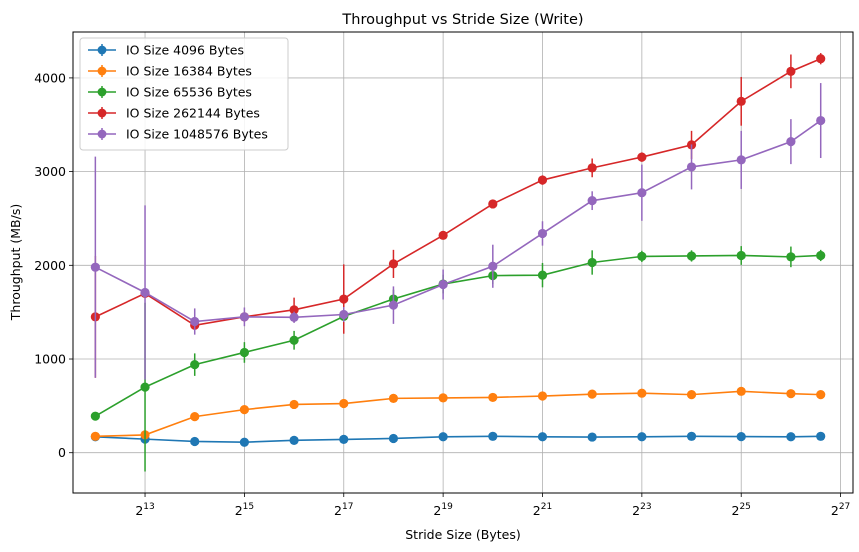 The image size is (859, 552). Describe the element at coordinates (492, 505) in the screenshot. I see `x-axis: 213 215 217 219 221 223 225 227` at that location.